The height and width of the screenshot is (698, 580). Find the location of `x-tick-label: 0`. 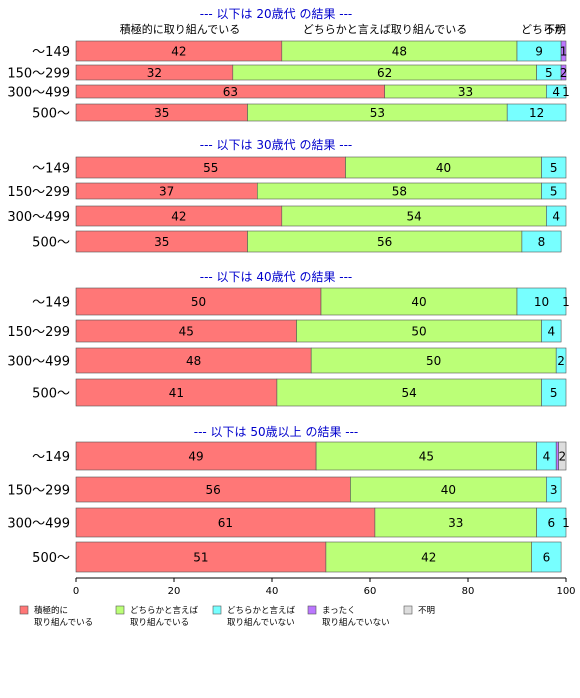

x-tick-label: 0 is located at coordinates (76, 591).